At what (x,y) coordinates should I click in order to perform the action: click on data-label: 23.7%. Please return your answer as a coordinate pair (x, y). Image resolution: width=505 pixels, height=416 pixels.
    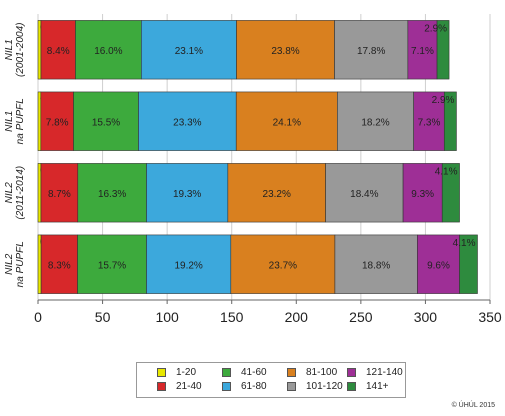
    Looking at the image, I should click on (283, 265).